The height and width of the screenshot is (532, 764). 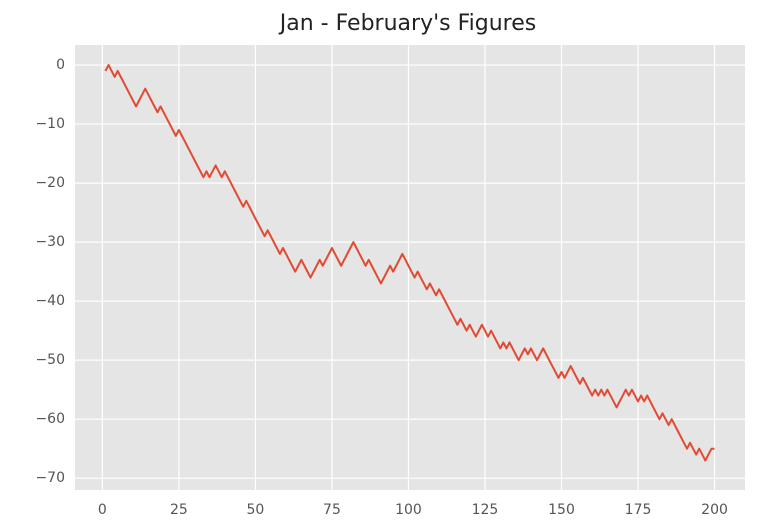 What do you see at coordinates (50, 478) in the screenshot?
I see `y-tick-label: −70` at bounding box center [50, 478].